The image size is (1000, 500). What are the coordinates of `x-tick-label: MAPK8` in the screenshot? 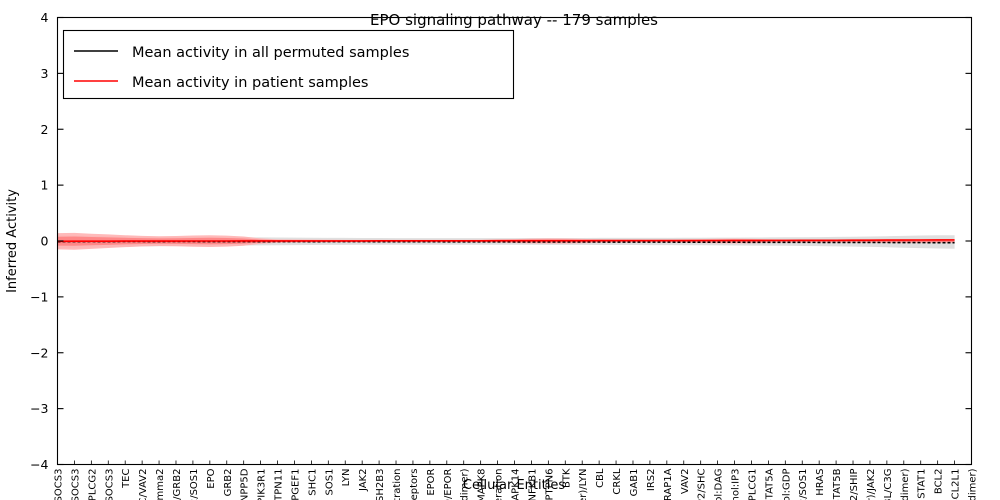 It's located at (482, 484).